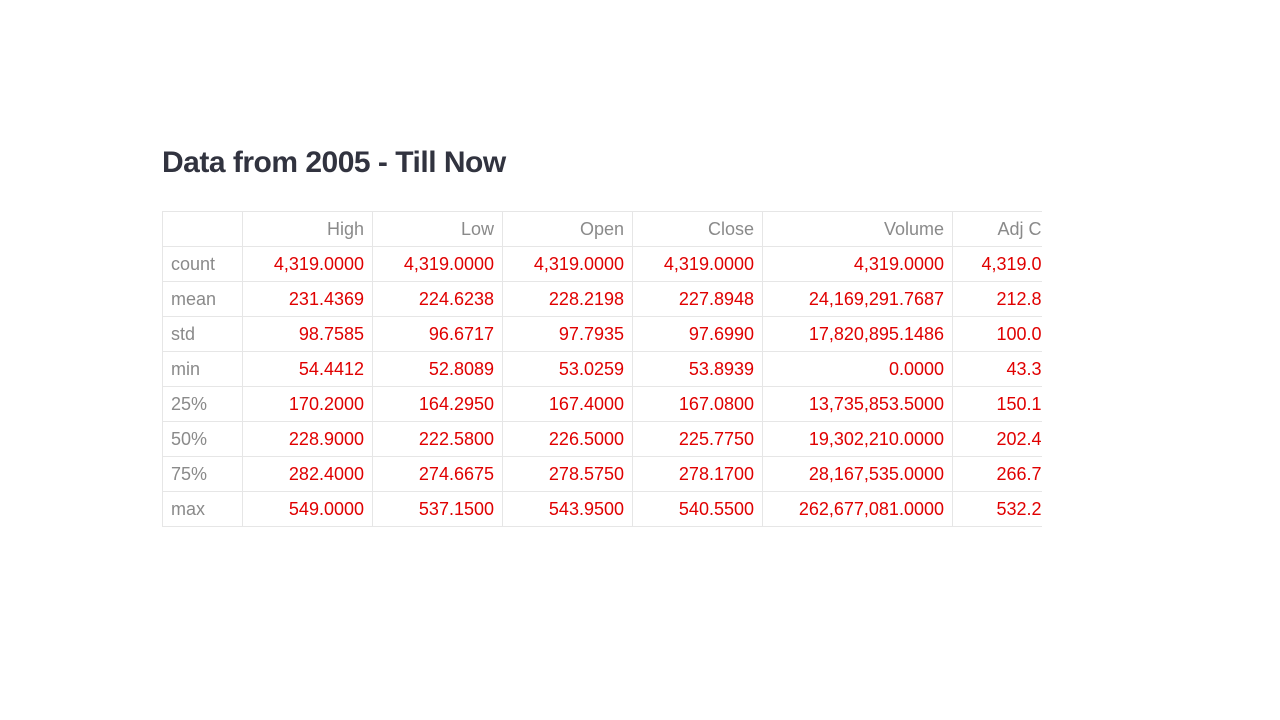 The image size is (1280, 720). What do you see at coordinates (997, 439) in the screenshot?
I see `table-cell: 202.4` at bounding box center [997, 439].